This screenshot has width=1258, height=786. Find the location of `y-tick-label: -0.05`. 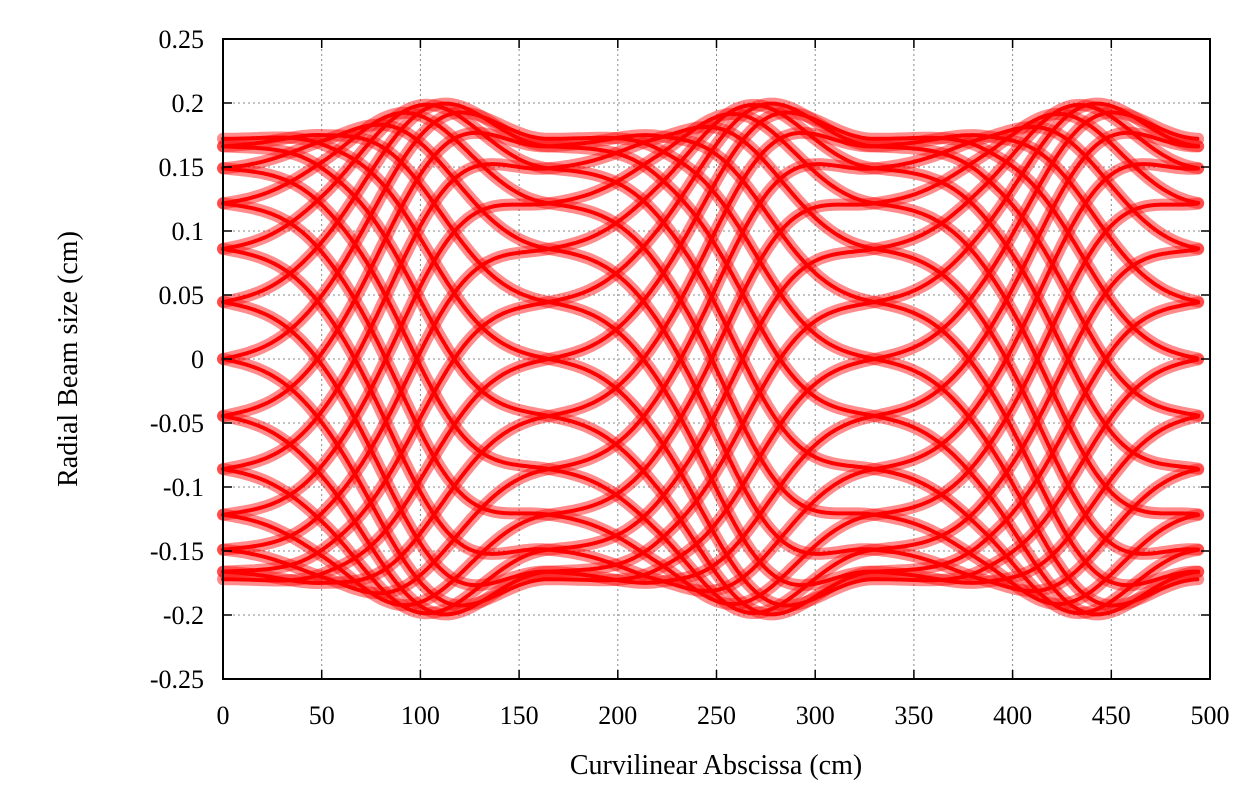

y-tick-label: -0.05 is located at coordinates (177, 423).